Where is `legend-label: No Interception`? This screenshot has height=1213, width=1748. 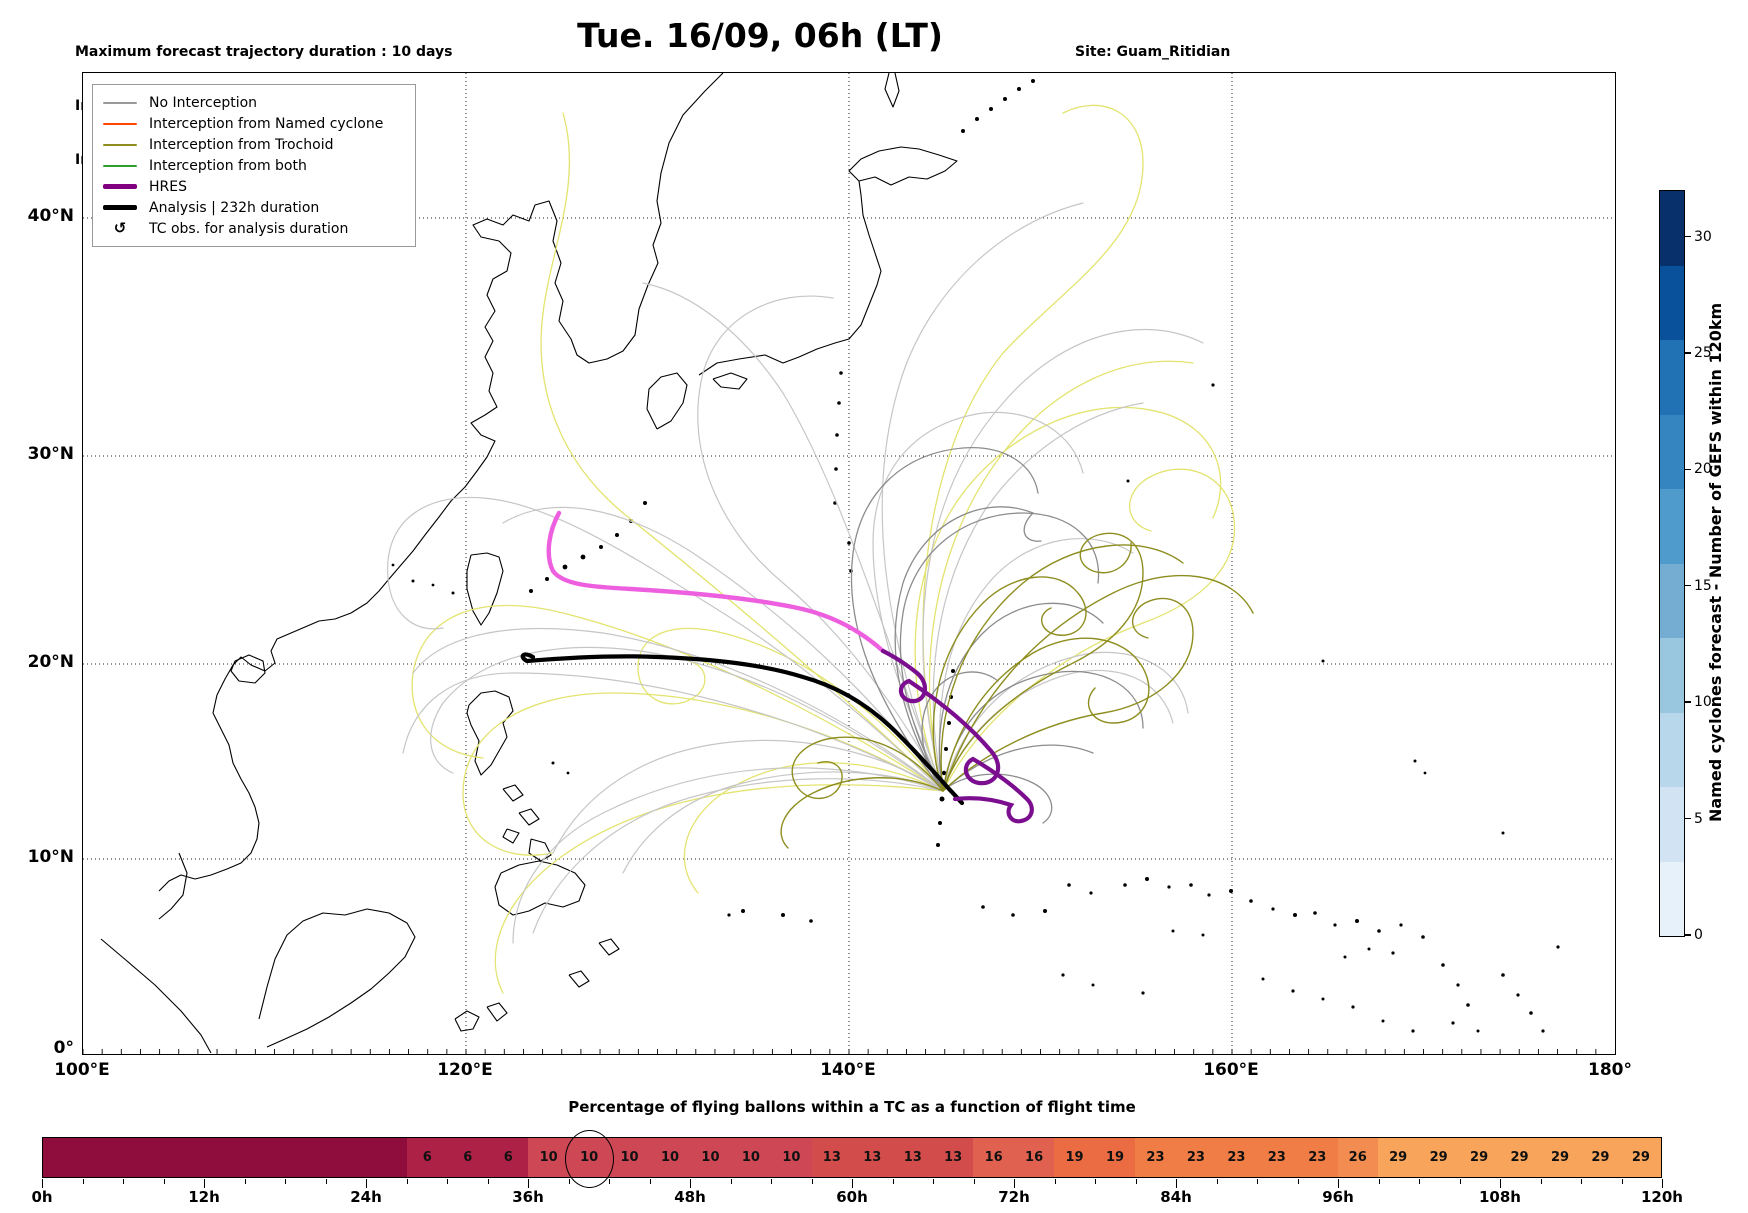
legend-label: No Interception is located at coordinates (203, 102).